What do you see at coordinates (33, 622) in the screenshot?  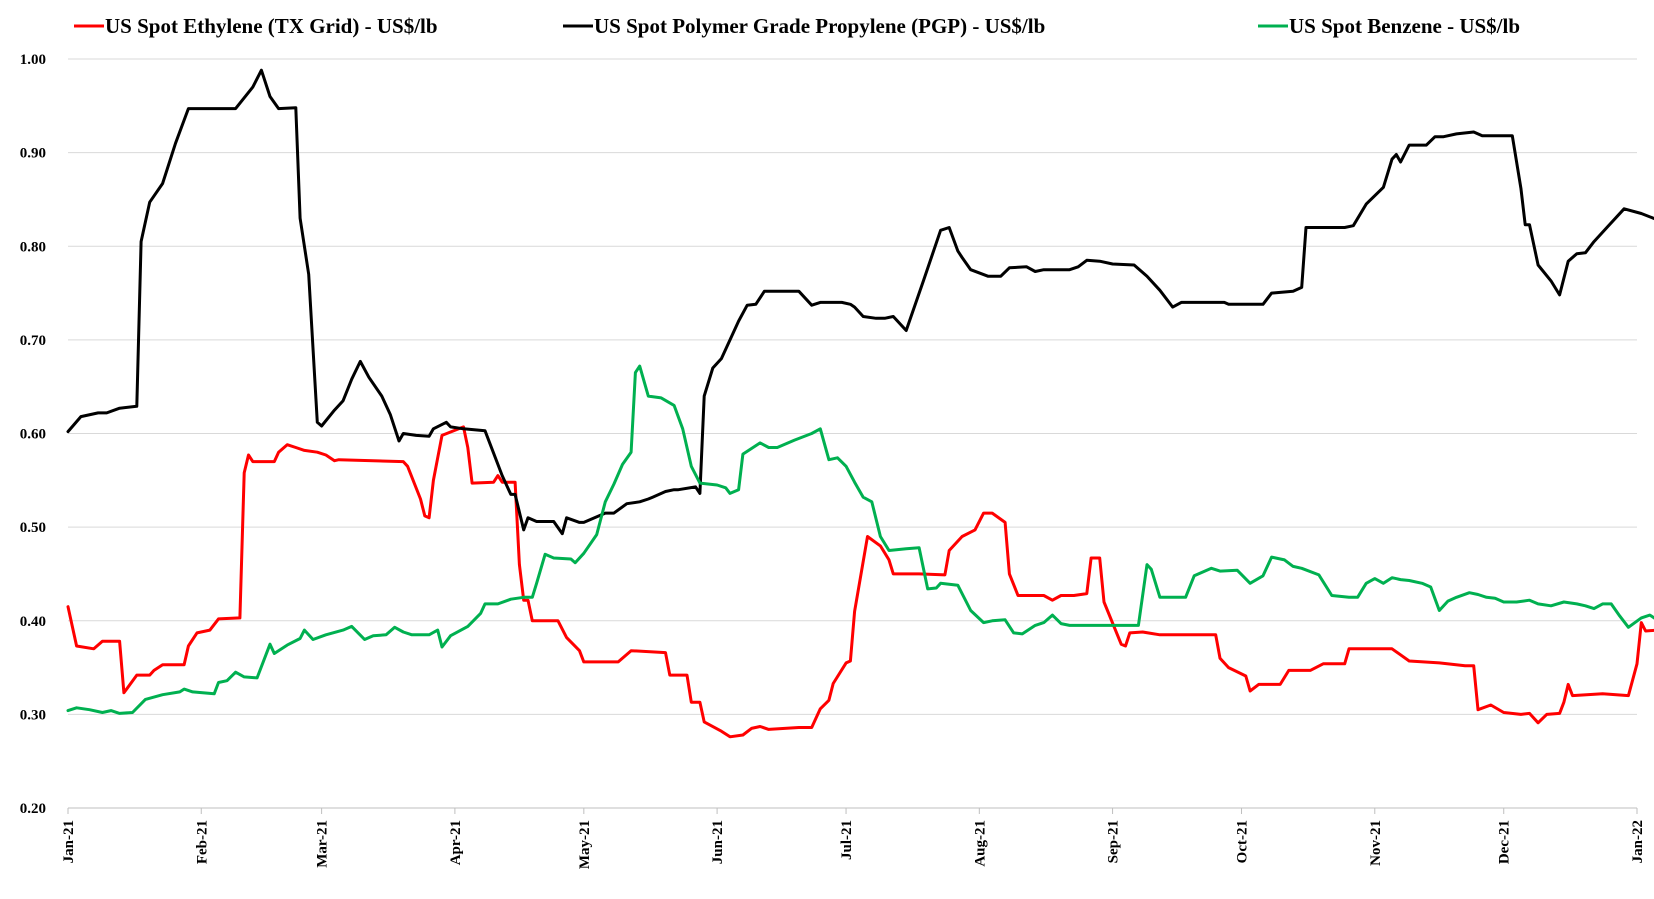 I see `y-tick-label: 0.40` at bounding box center [33, 622].